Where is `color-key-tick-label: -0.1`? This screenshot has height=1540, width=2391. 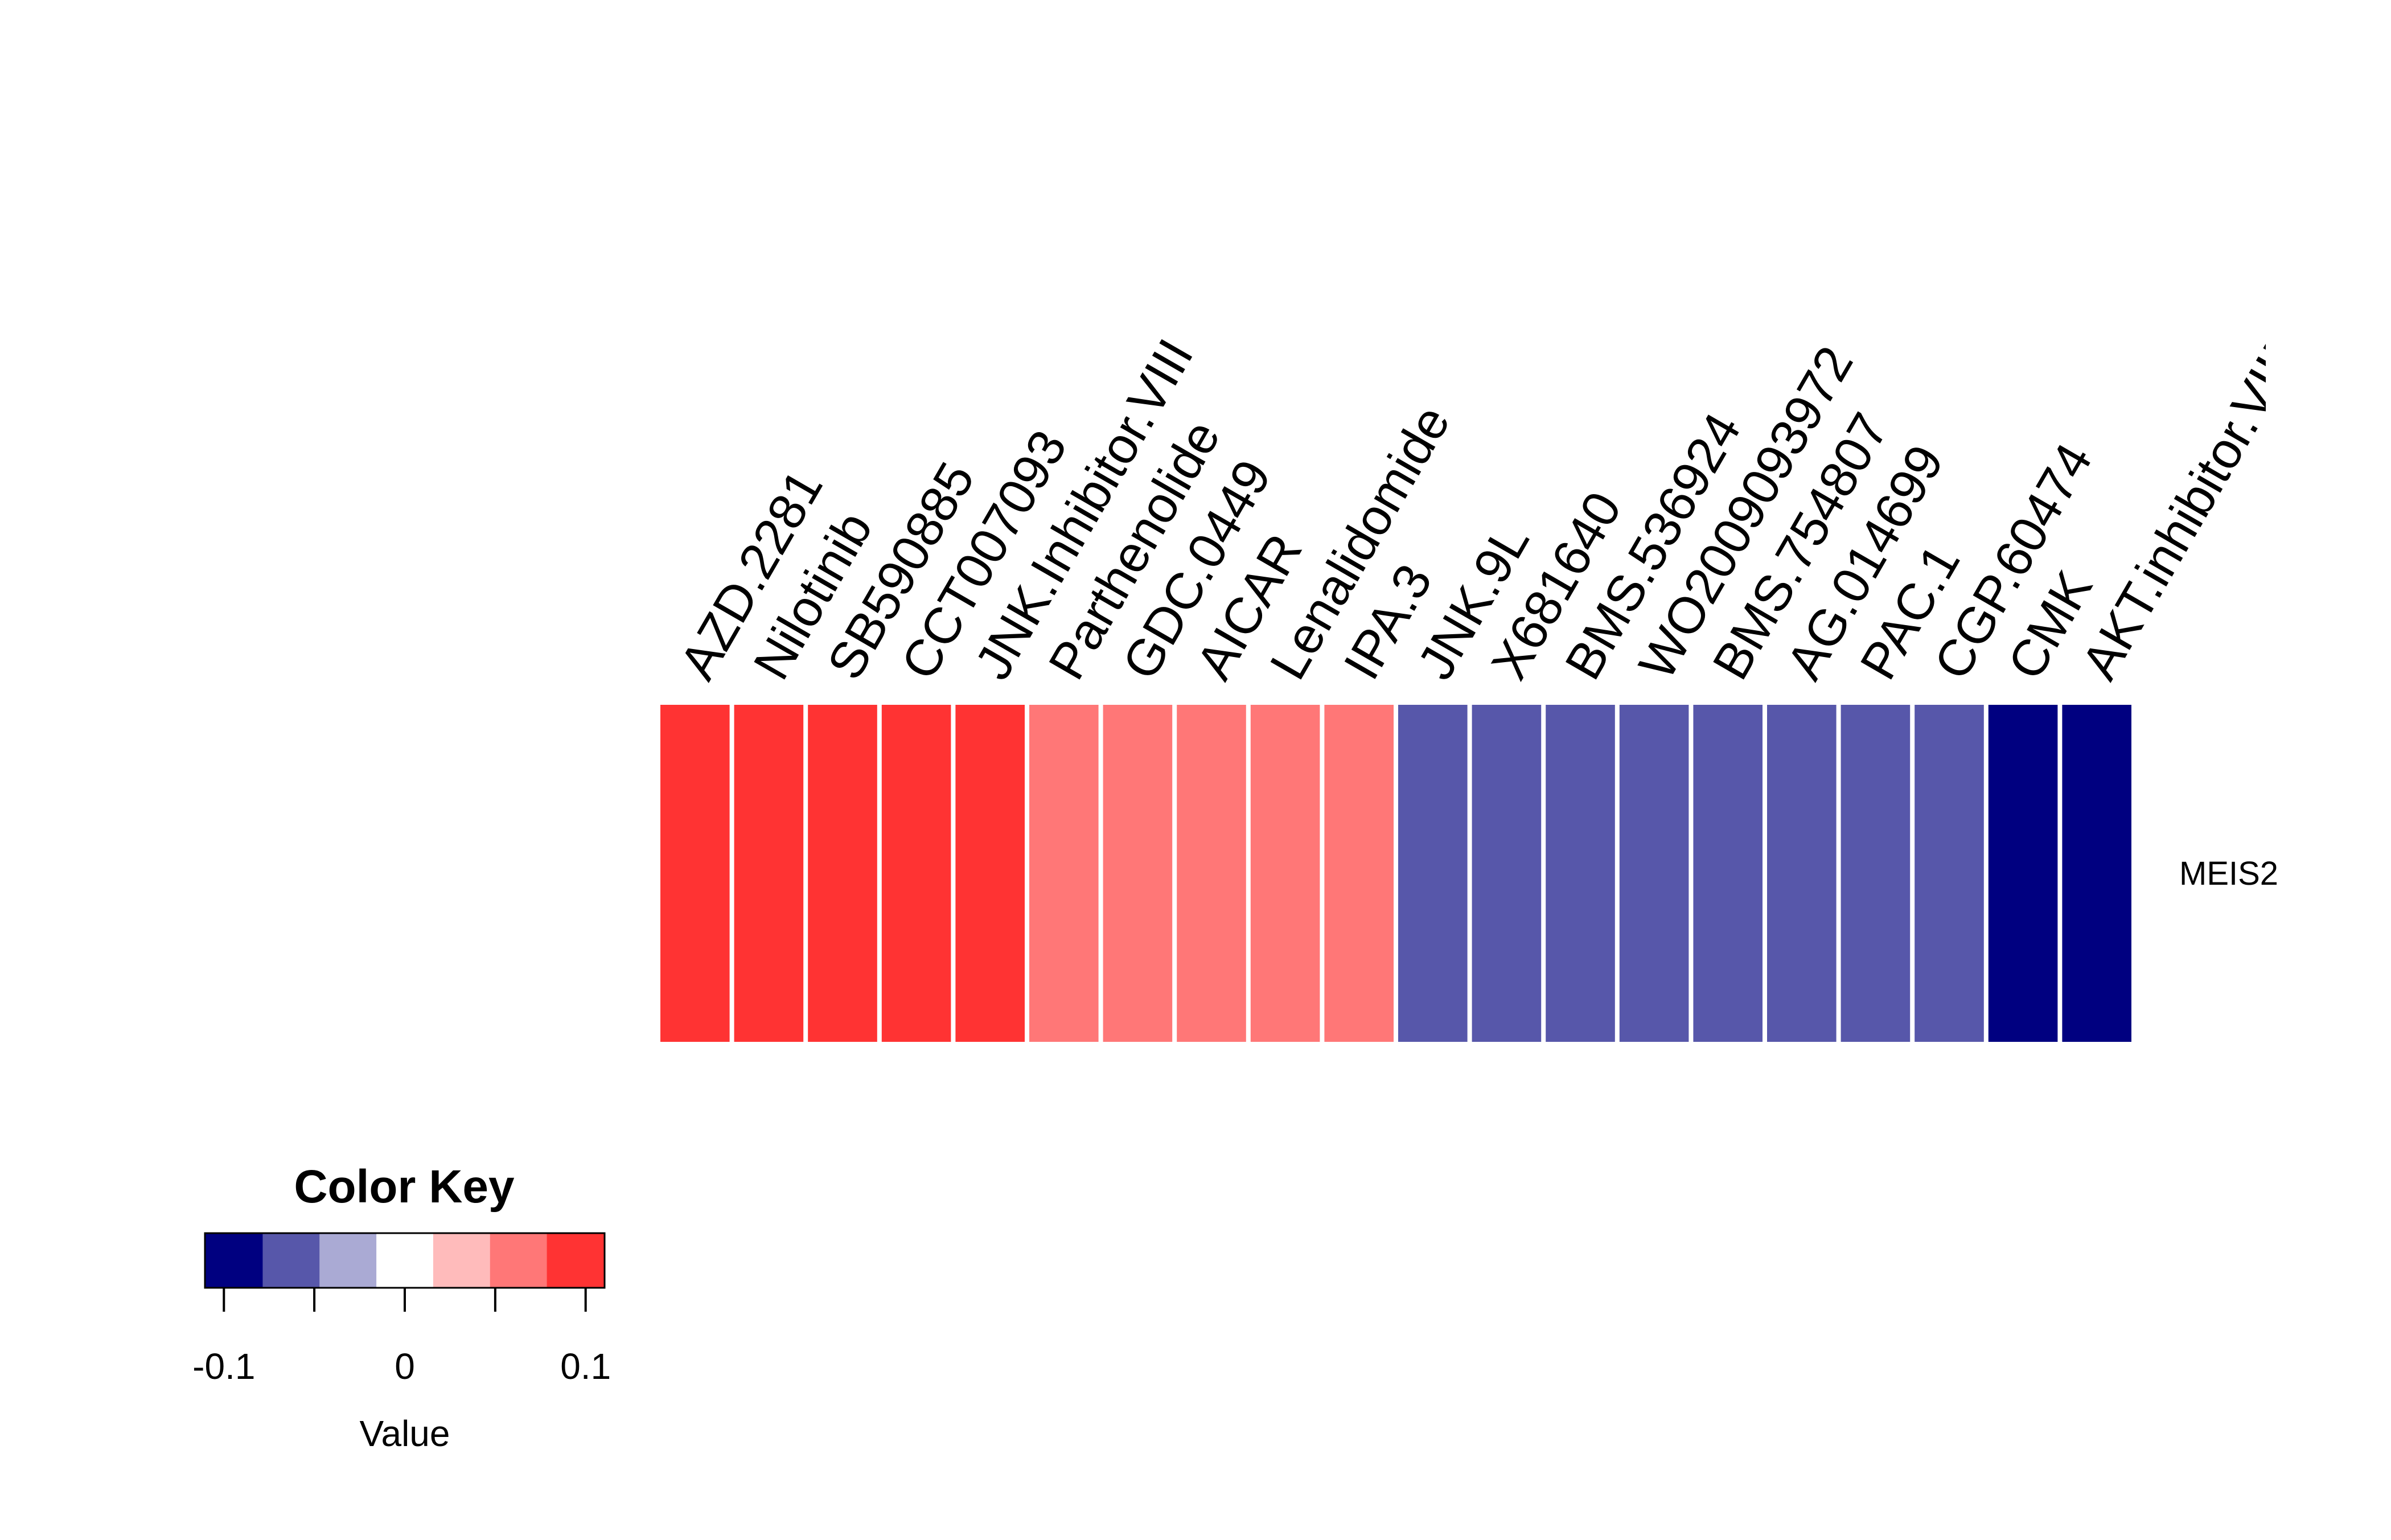 color-key-tick-label: -0.1 is located at coordinates (223, 1366).